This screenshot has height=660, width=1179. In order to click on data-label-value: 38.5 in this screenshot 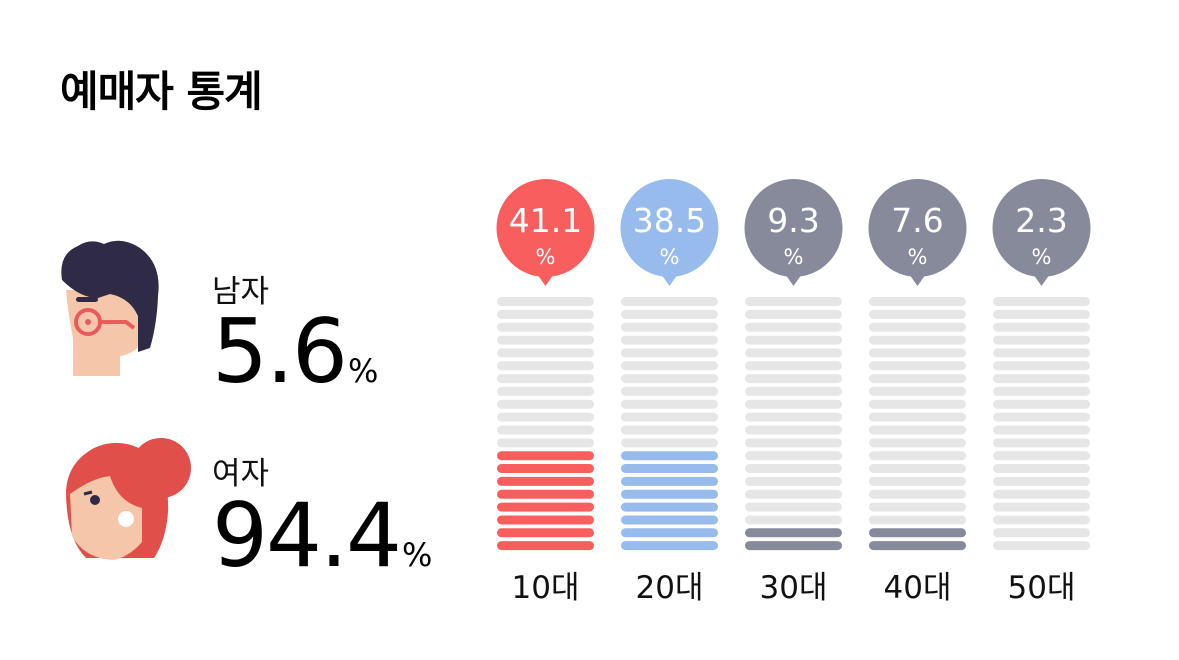, I will do `click(669, 220)`.